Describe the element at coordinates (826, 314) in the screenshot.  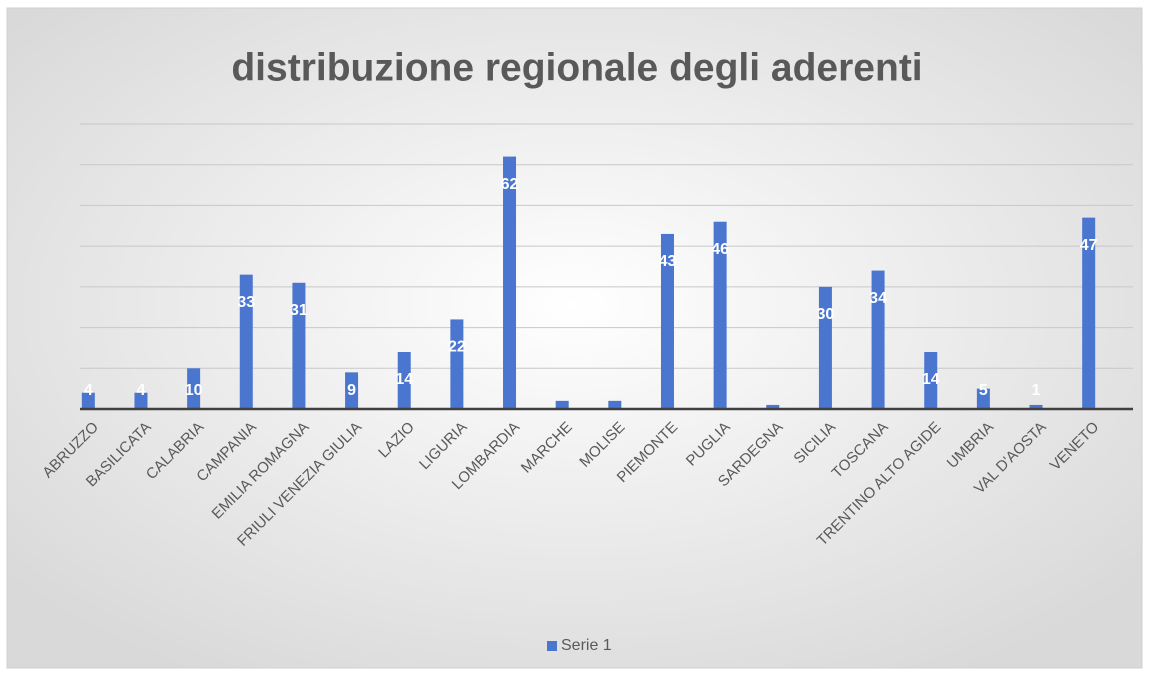
I see `data-label: 30` at that location.